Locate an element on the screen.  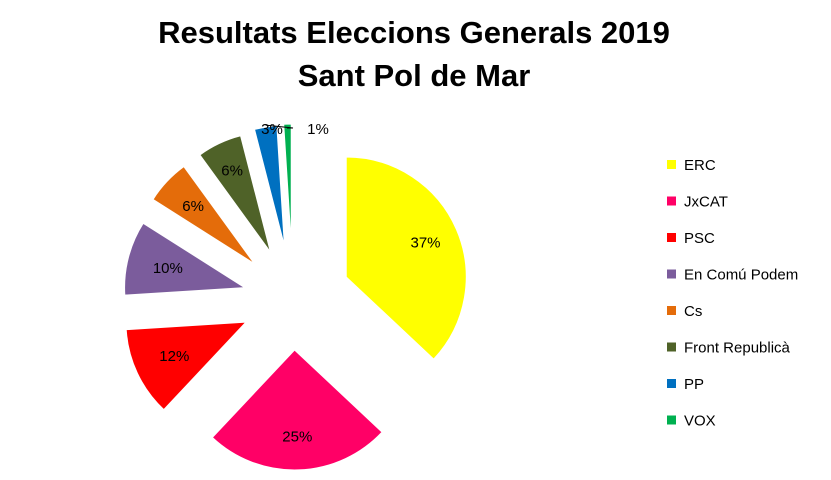
legend-label-vox: VOX is located at coordinates (700, 421).